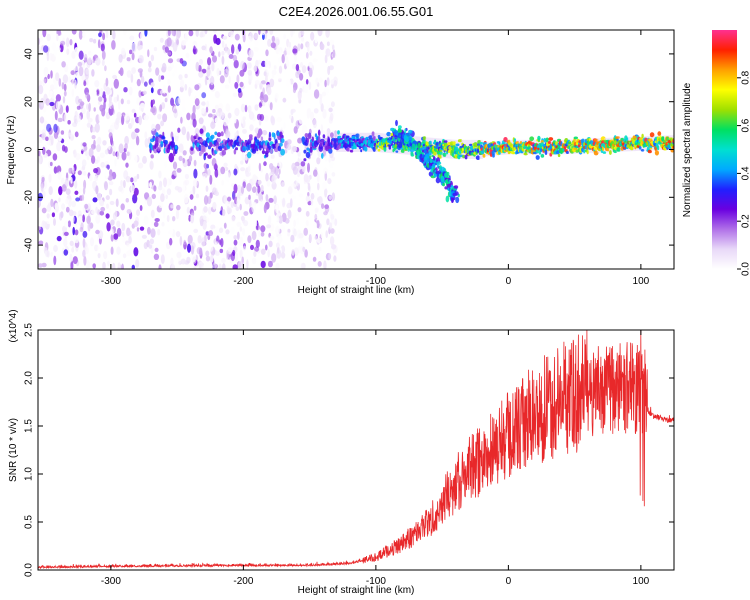 The image size is (750, 600). I want to click on x-tick-label: 0, so click(509, 281).